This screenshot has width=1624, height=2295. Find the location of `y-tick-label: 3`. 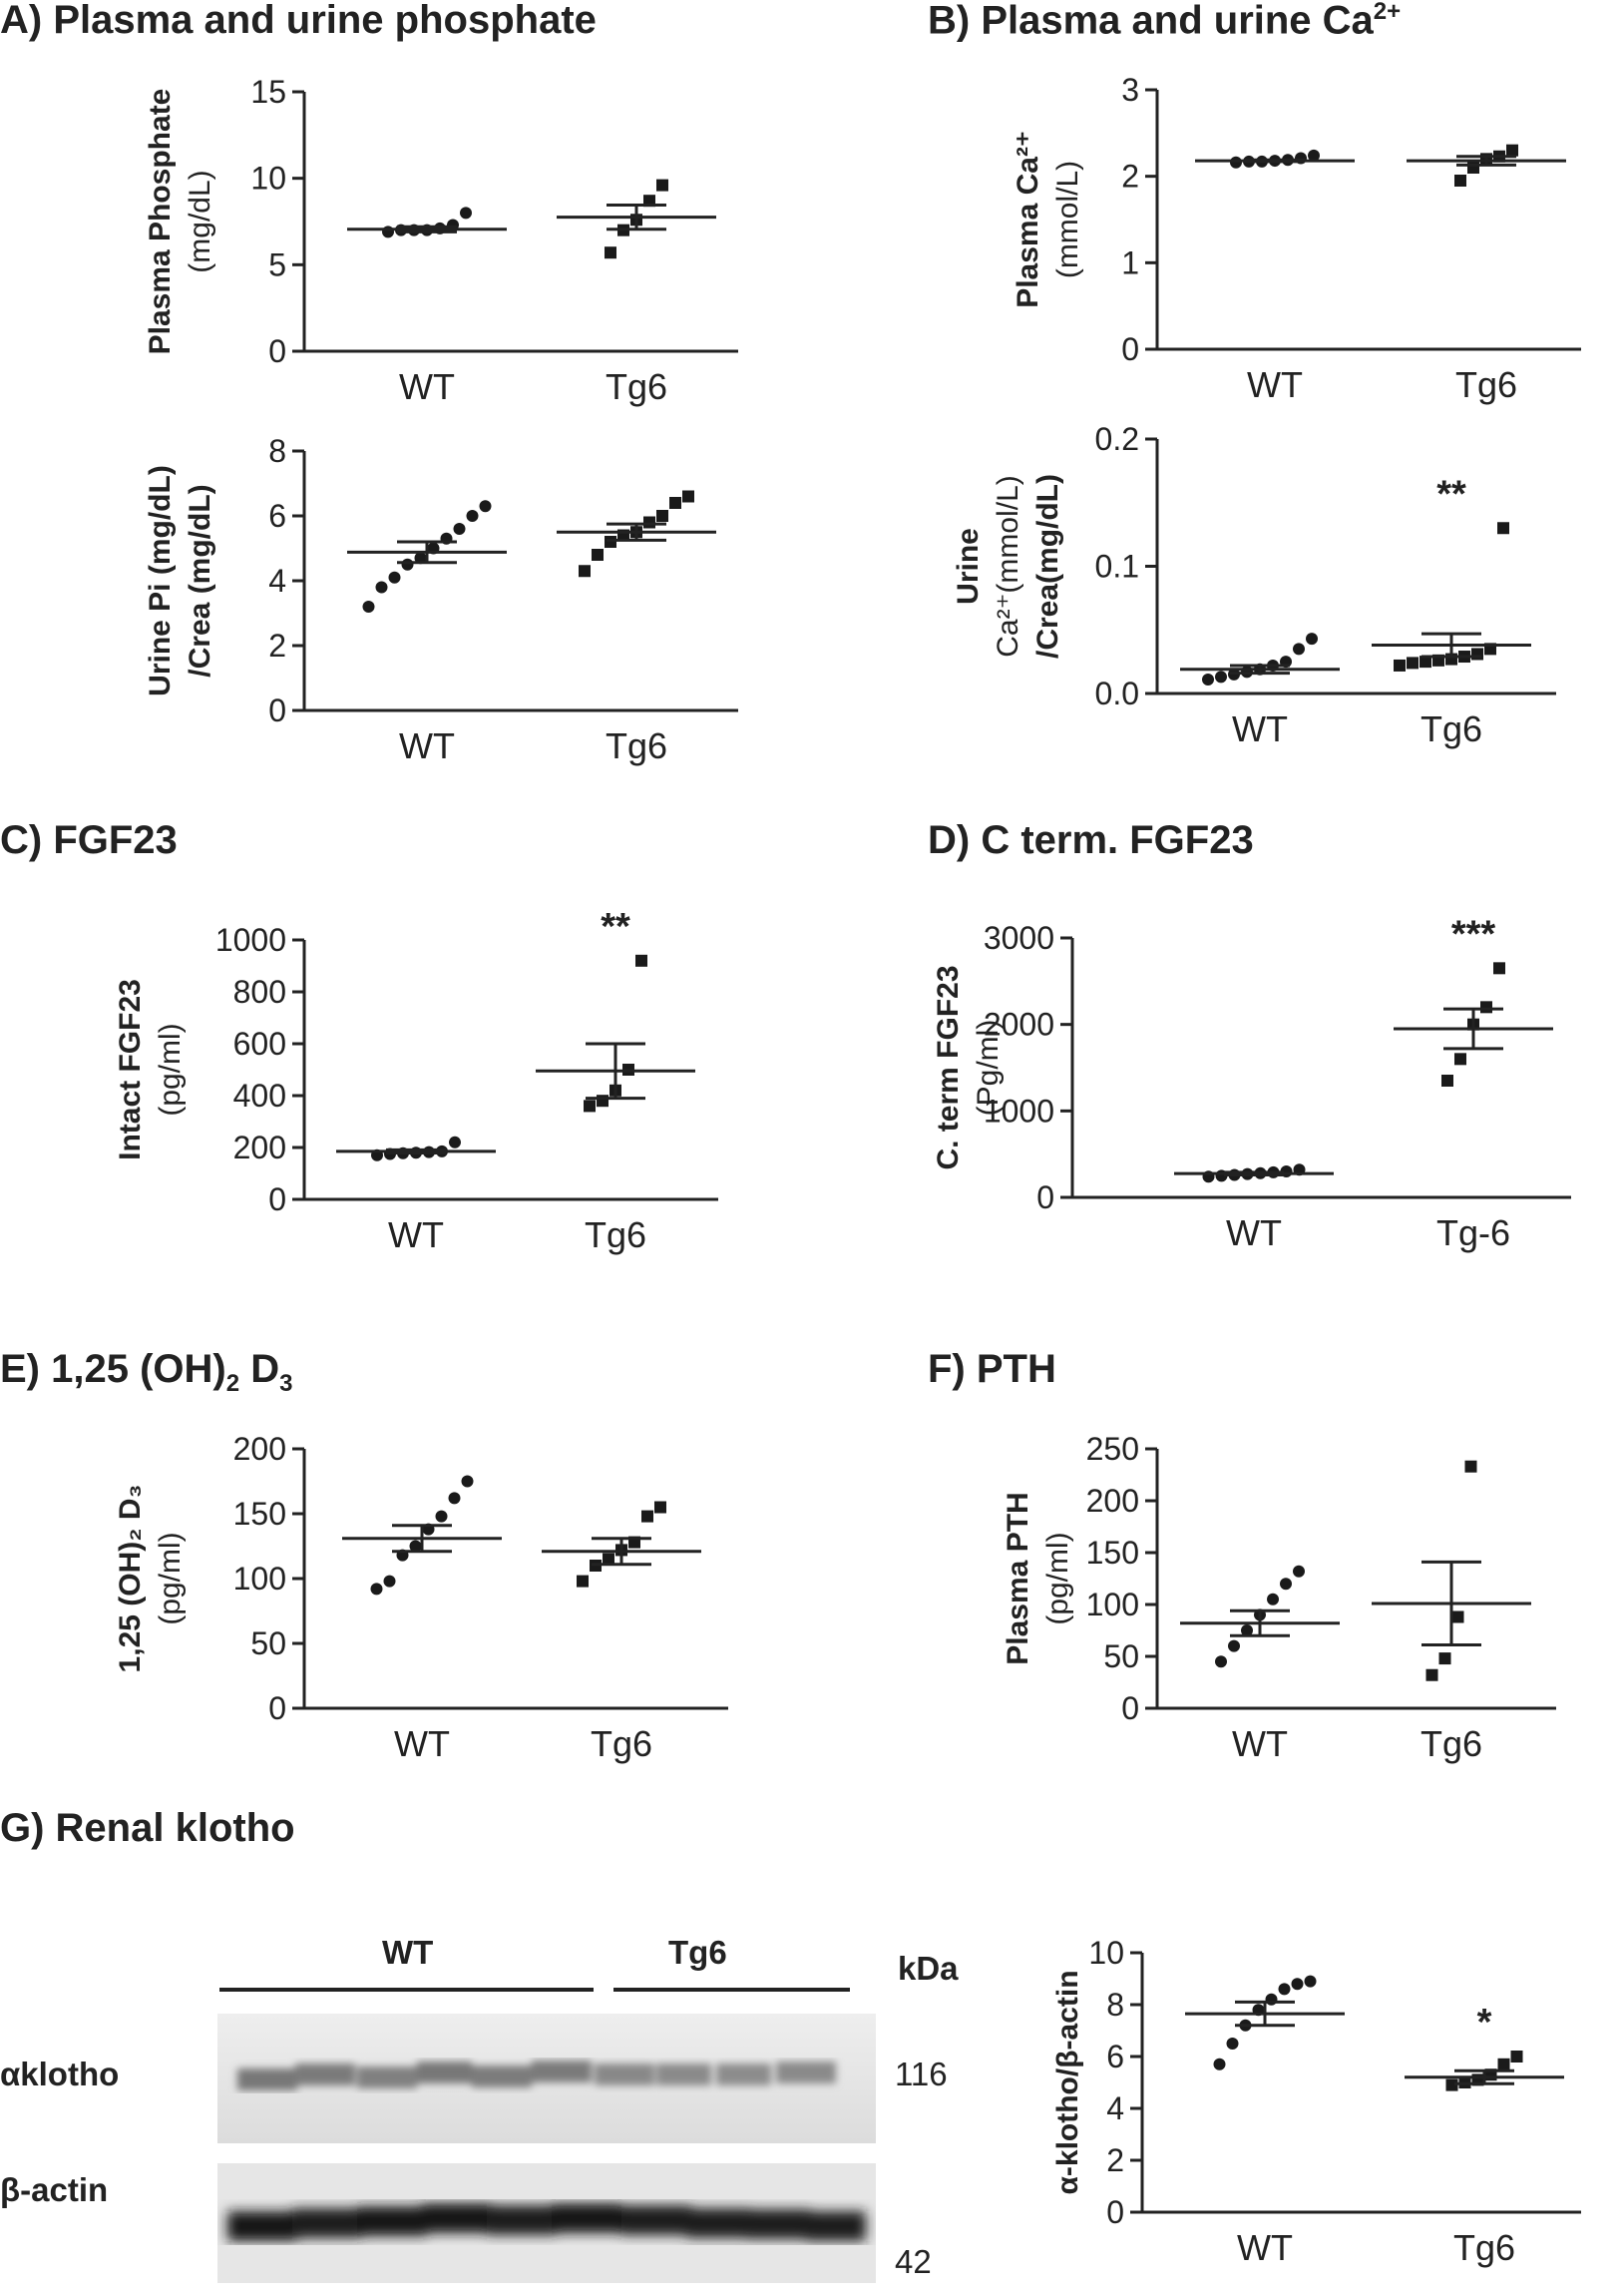

y-tick-label: 3 is located at coordinates (1130, 90).